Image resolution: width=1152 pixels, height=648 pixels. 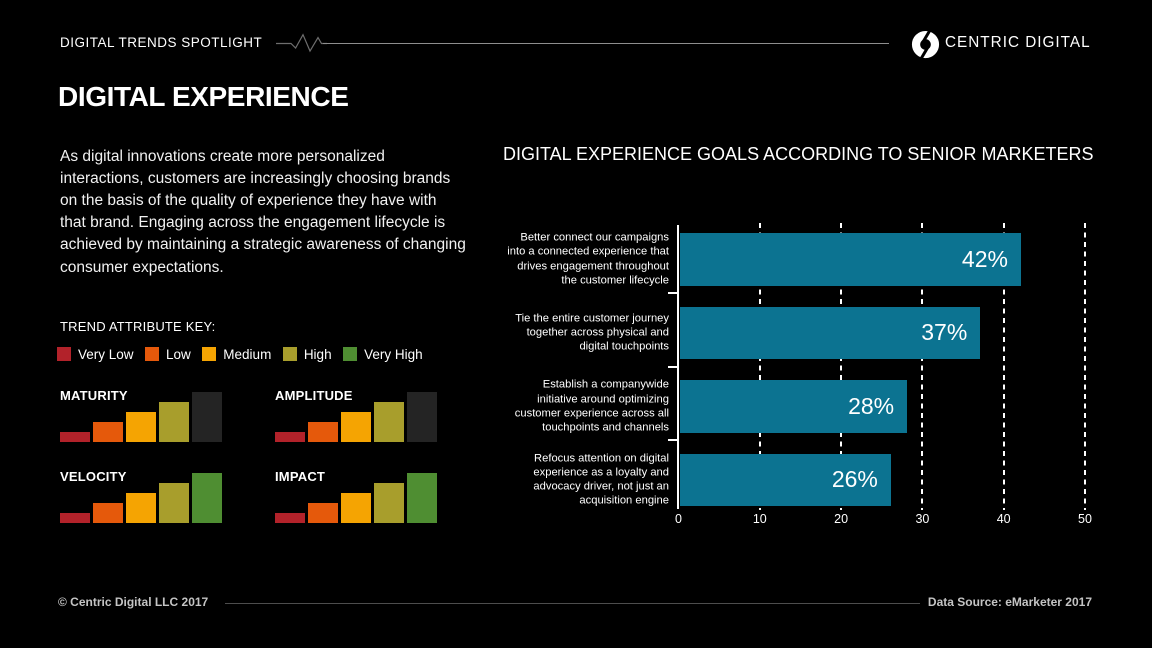 I want to click on attribute-chart-label: VELOCITY, so click(x=93, y=476).